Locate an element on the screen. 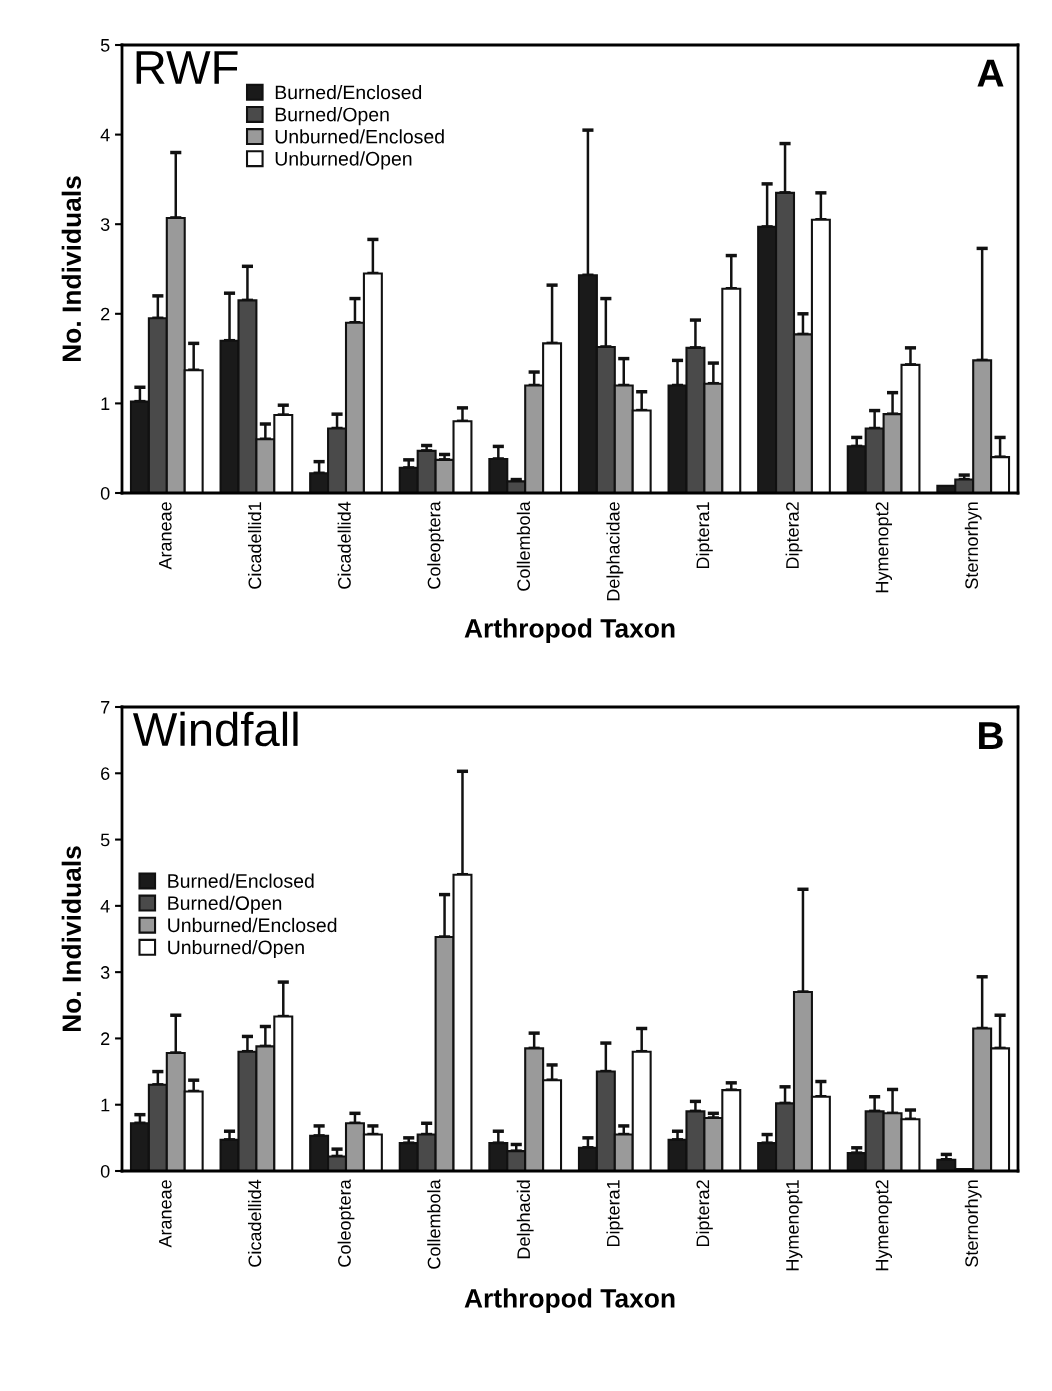  y-tick-label: 6 is located at coordinates (105, 774).